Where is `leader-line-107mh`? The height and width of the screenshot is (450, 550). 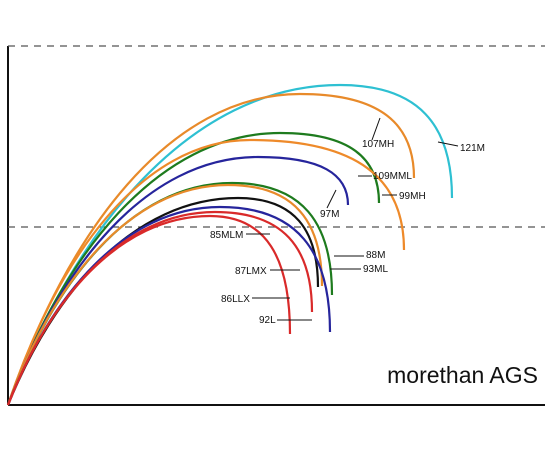 leader-line-107mh is located at coordinates (376, 129).